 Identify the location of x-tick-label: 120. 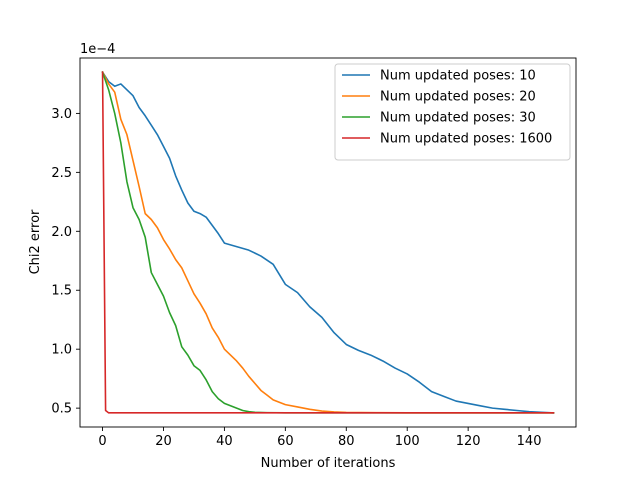
(468, 441).